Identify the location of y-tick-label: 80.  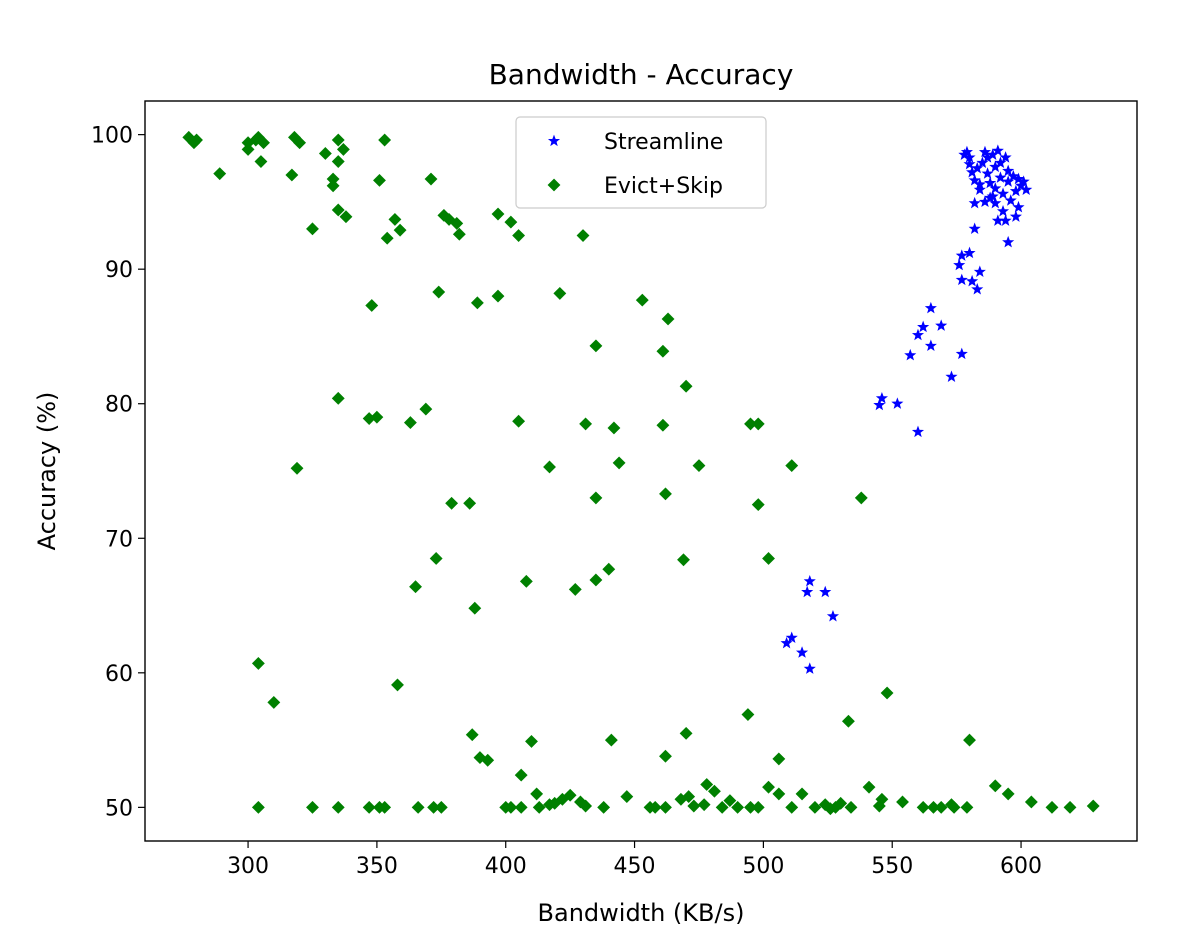
(119, 405).